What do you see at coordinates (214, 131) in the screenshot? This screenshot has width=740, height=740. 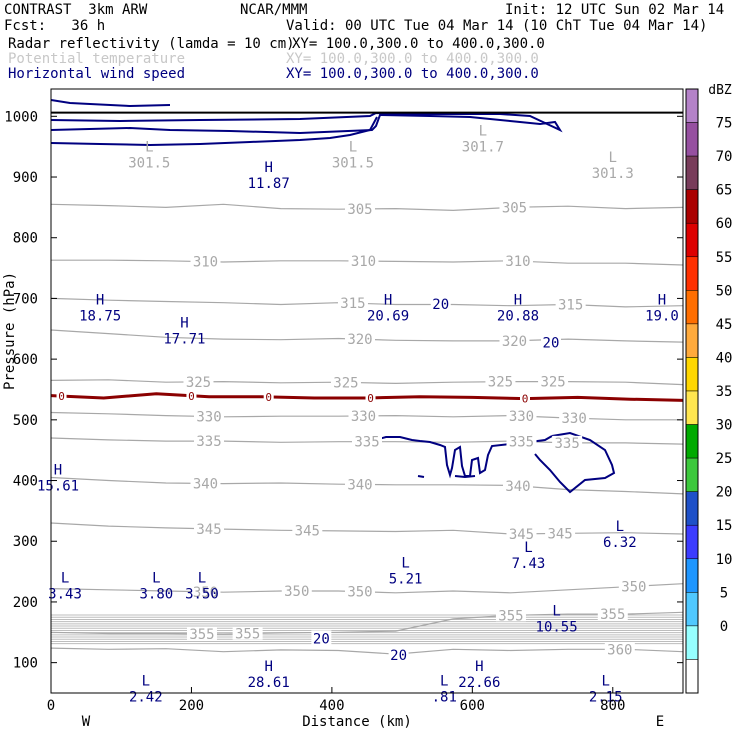 I see `wind-contour-upper-b` at bounding box center [214, 131].